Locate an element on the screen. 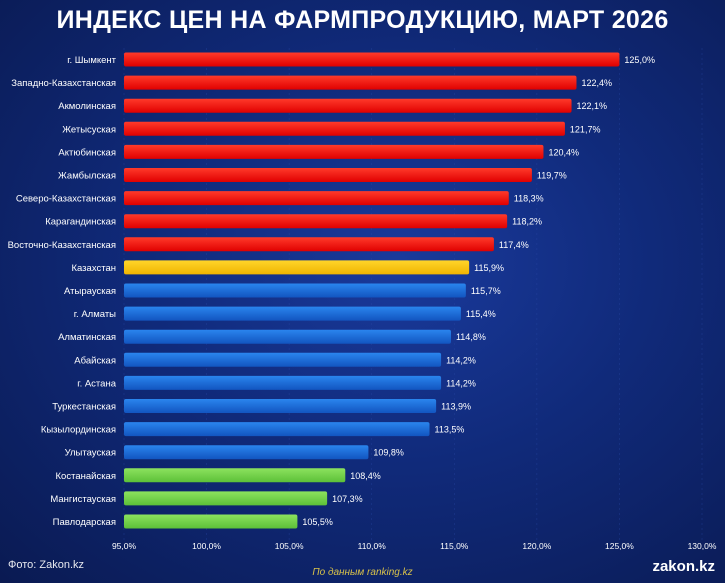  value-label: 122,4% is located at coordinates (596, 83).